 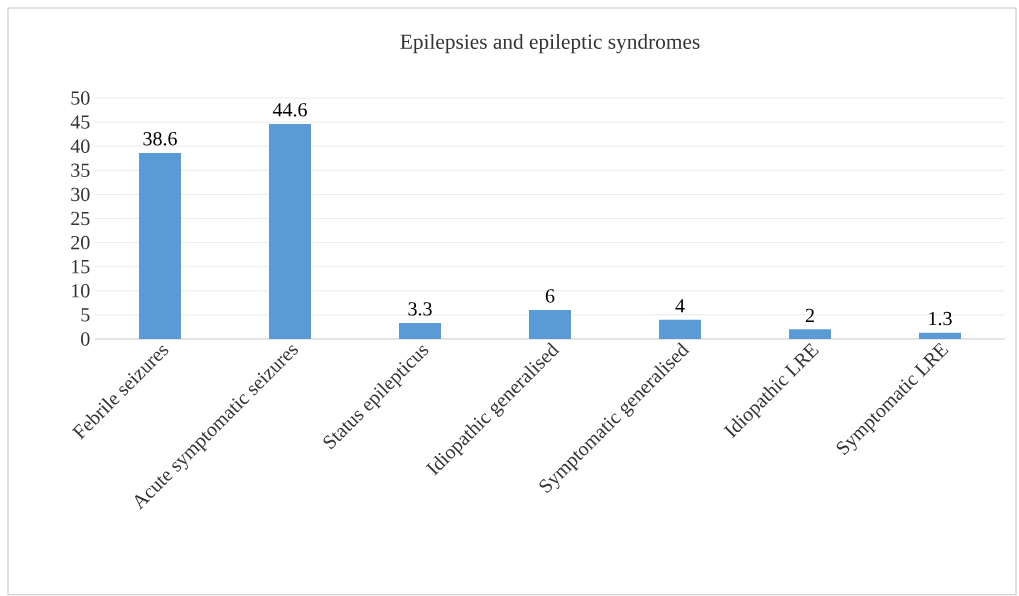 What do you see at coordinates (80, 122) in the screenshot?
I see `y-tick-label: 45` at bounding box center [80, 122].